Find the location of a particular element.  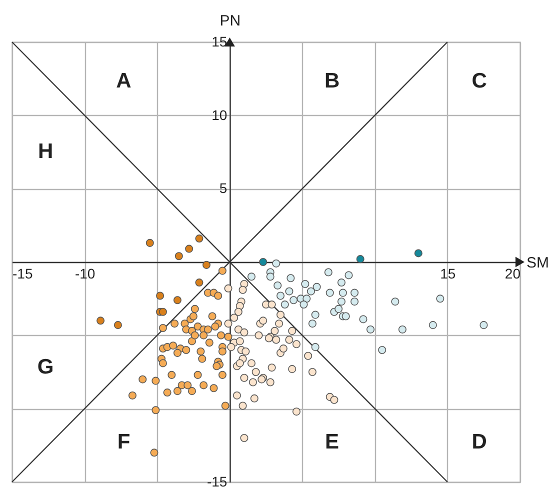

annotation: E is located at coordinates (332, 442).